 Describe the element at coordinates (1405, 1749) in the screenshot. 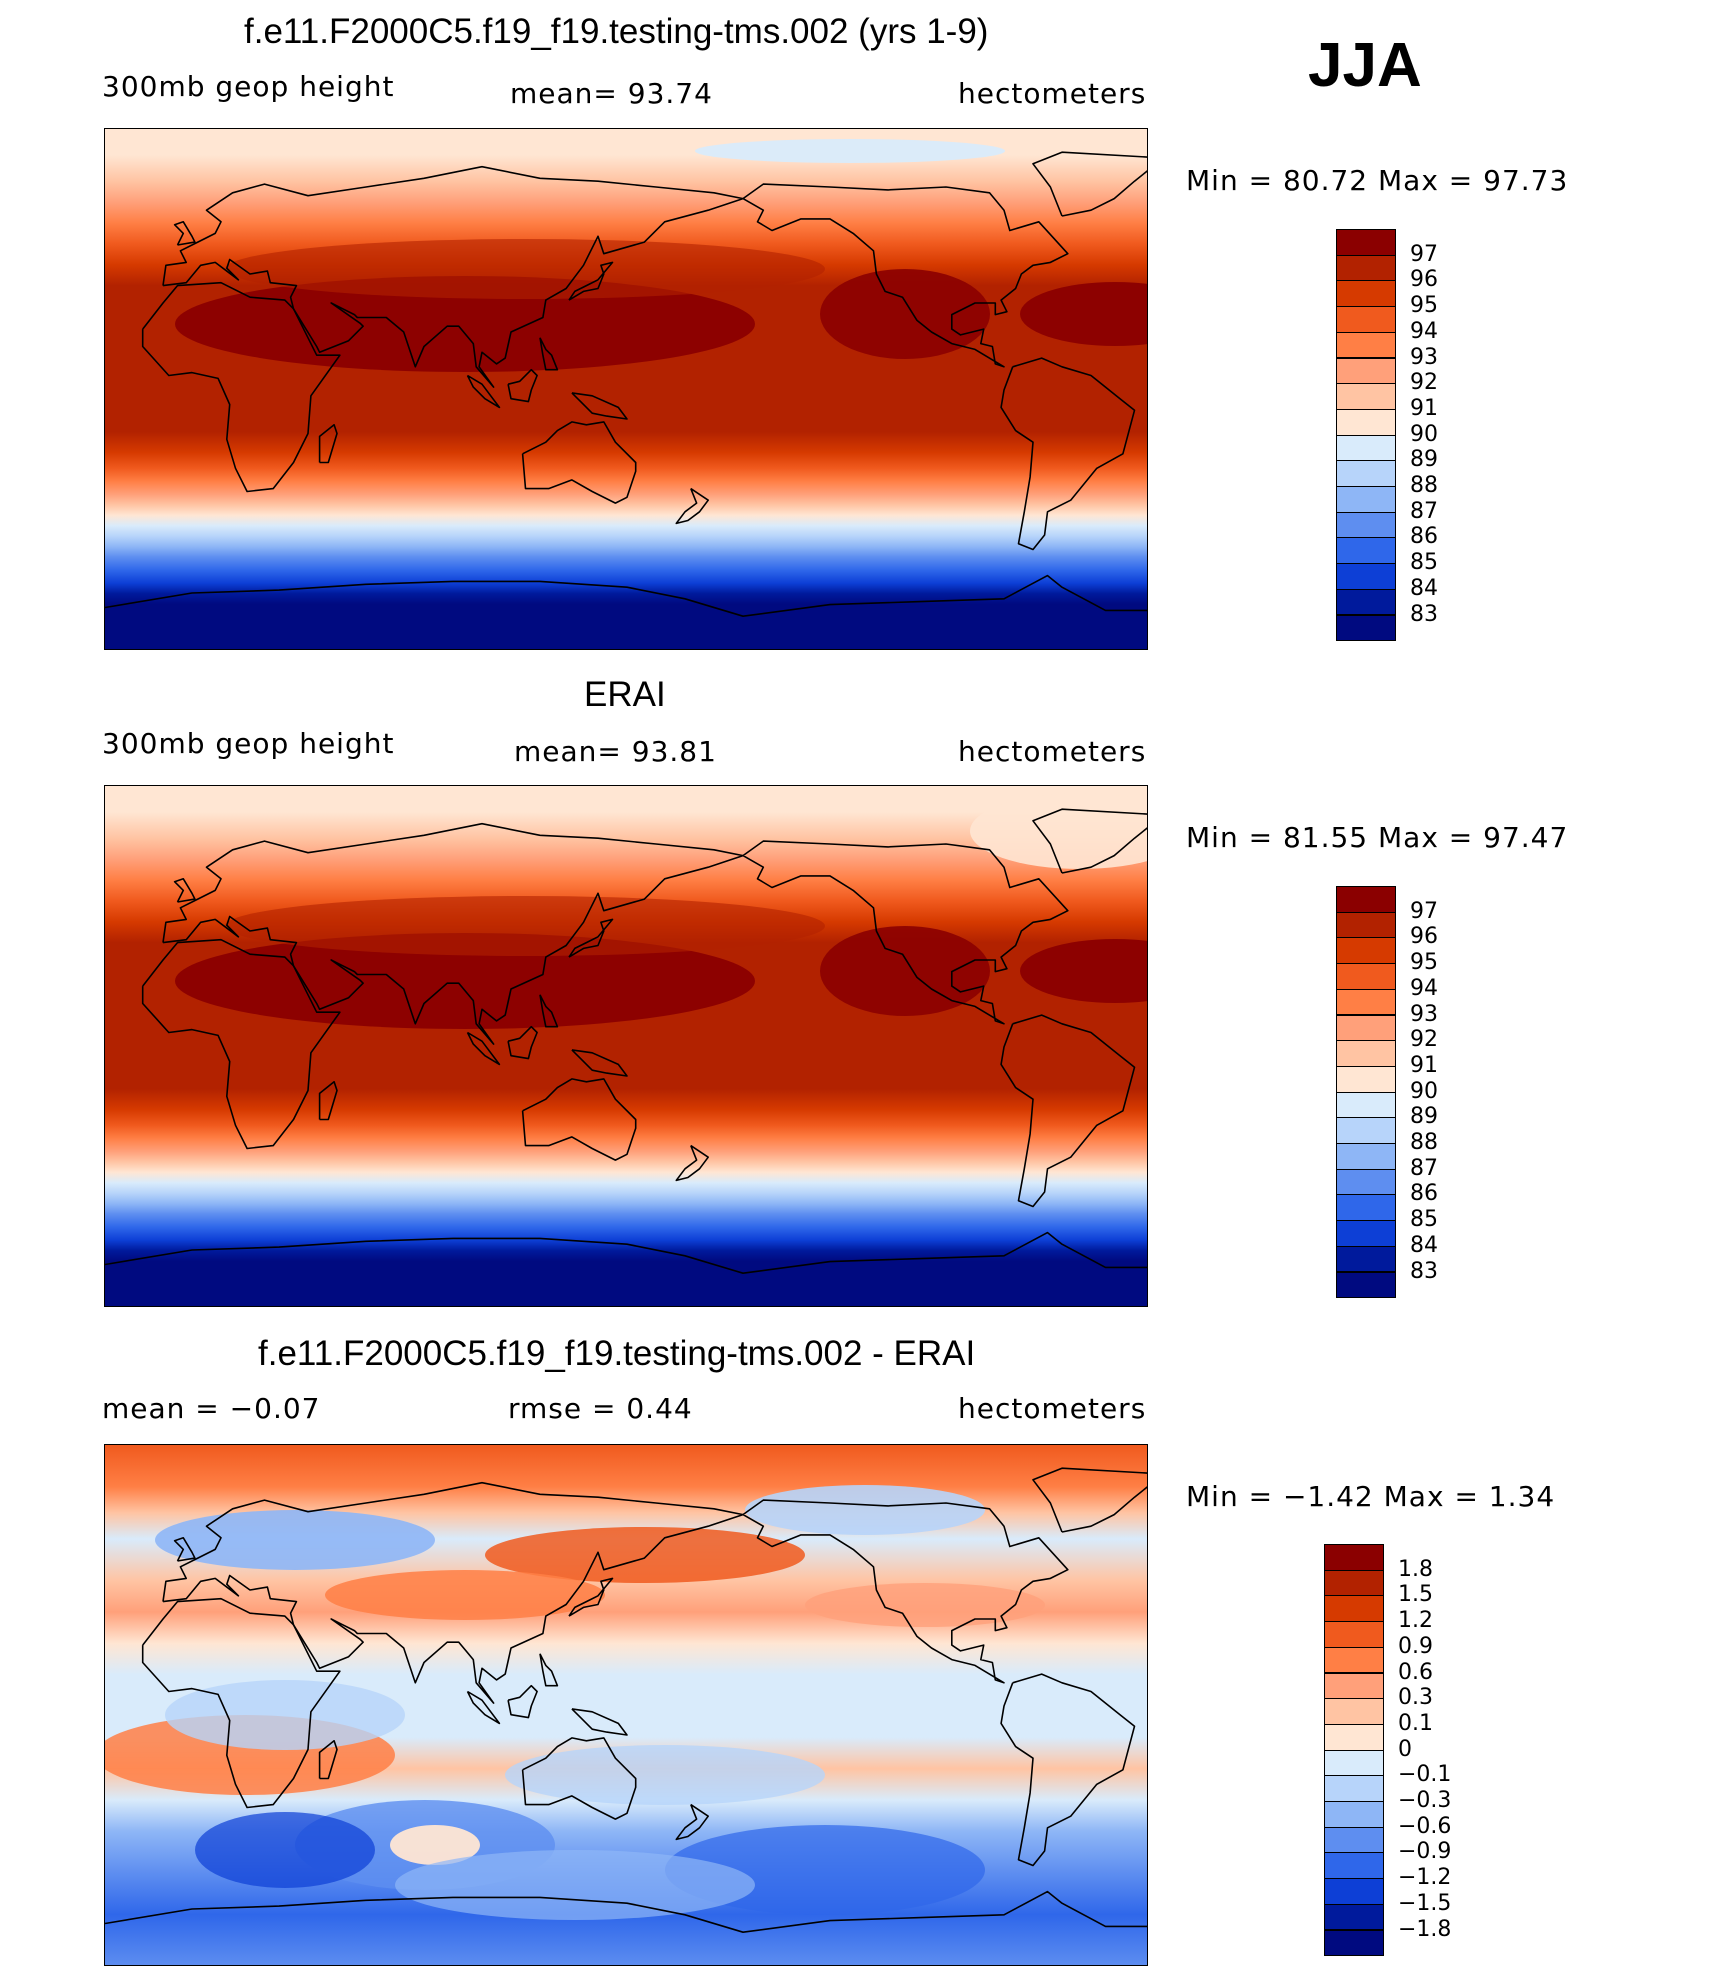

I see `colorbar-label: 0` at that location.